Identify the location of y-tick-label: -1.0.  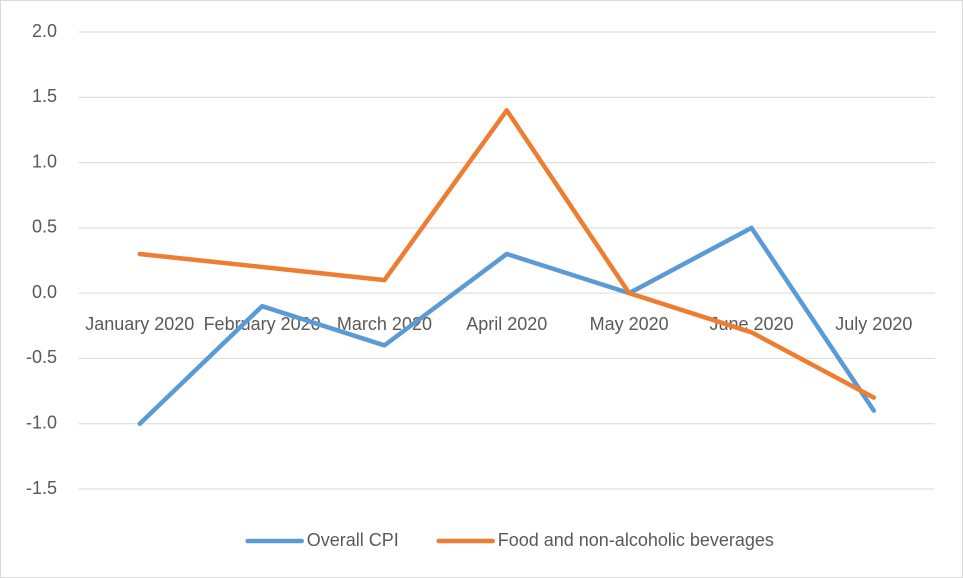
(41, 422).